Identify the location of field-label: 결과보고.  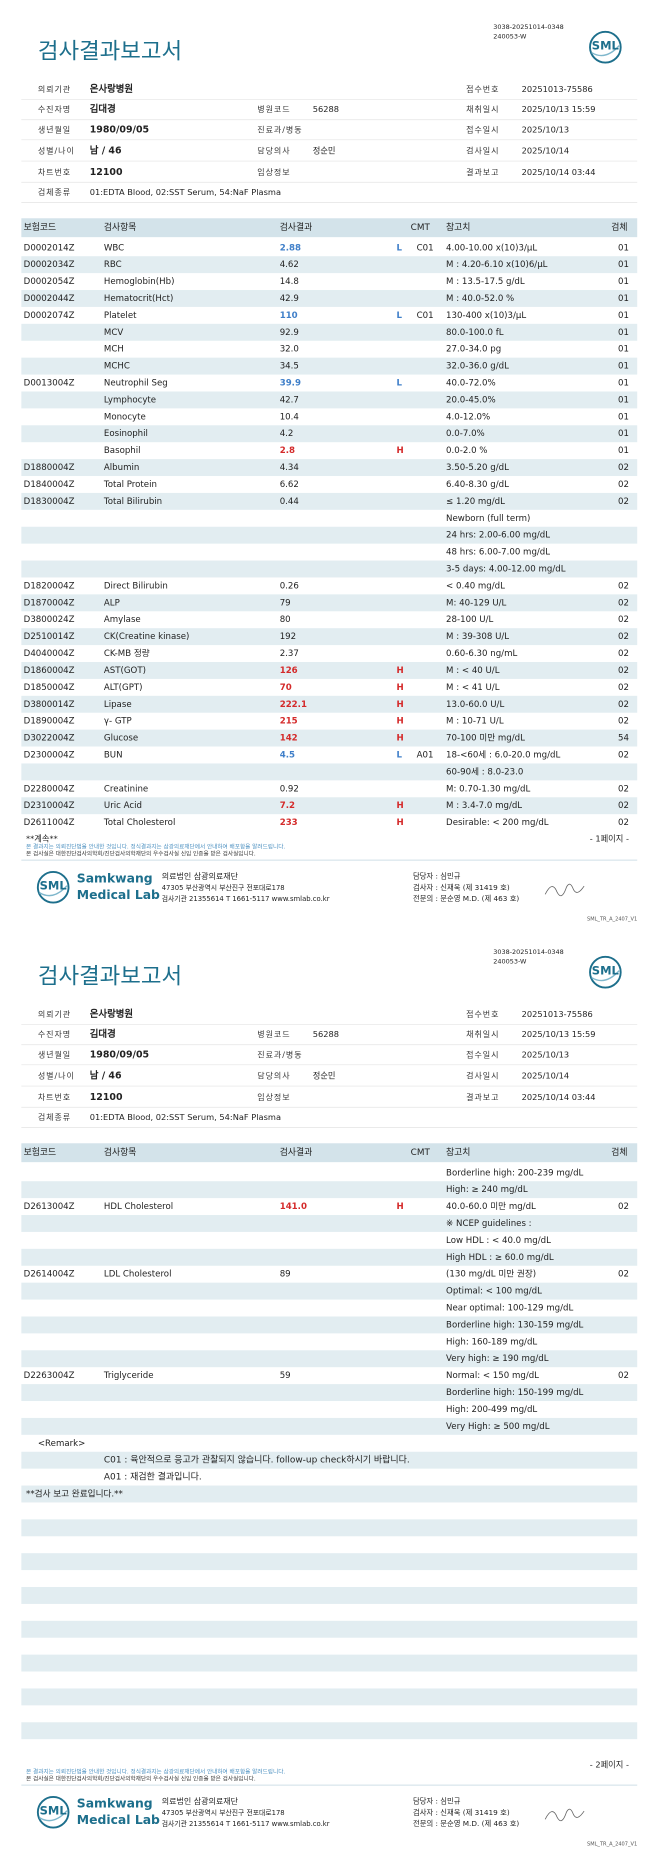
(482, 172).